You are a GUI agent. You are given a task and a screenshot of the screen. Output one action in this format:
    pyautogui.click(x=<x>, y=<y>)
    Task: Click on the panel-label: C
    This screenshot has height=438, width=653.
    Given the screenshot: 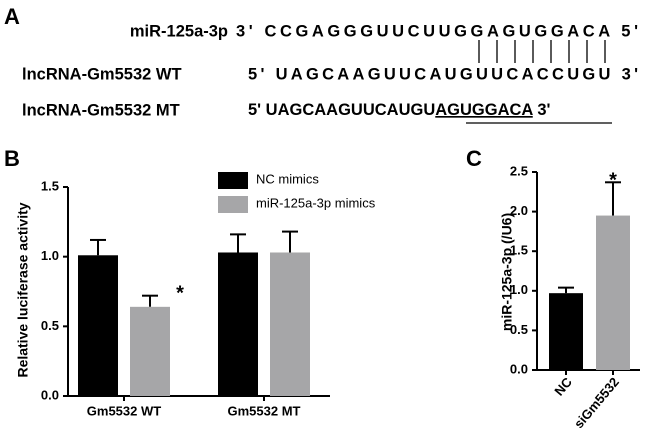 What is the action you would take?
    pyautogui.click(x=474, y=158)
    